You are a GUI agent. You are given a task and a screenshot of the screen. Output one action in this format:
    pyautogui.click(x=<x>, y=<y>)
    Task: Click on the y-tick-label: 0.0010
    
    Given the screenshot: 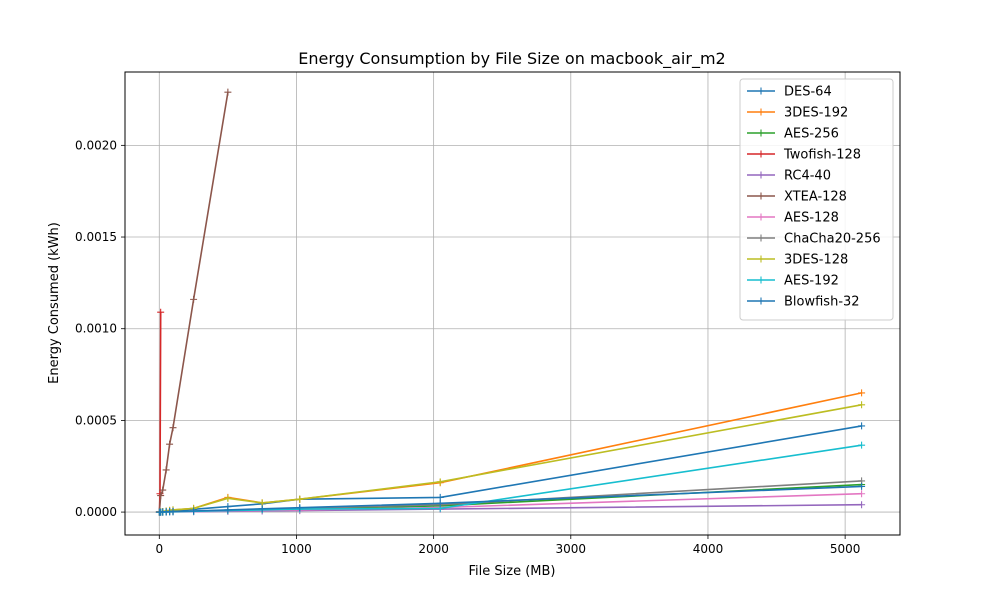 What is the action you would take?
    pyautogui.click(x=96, y=329)
    